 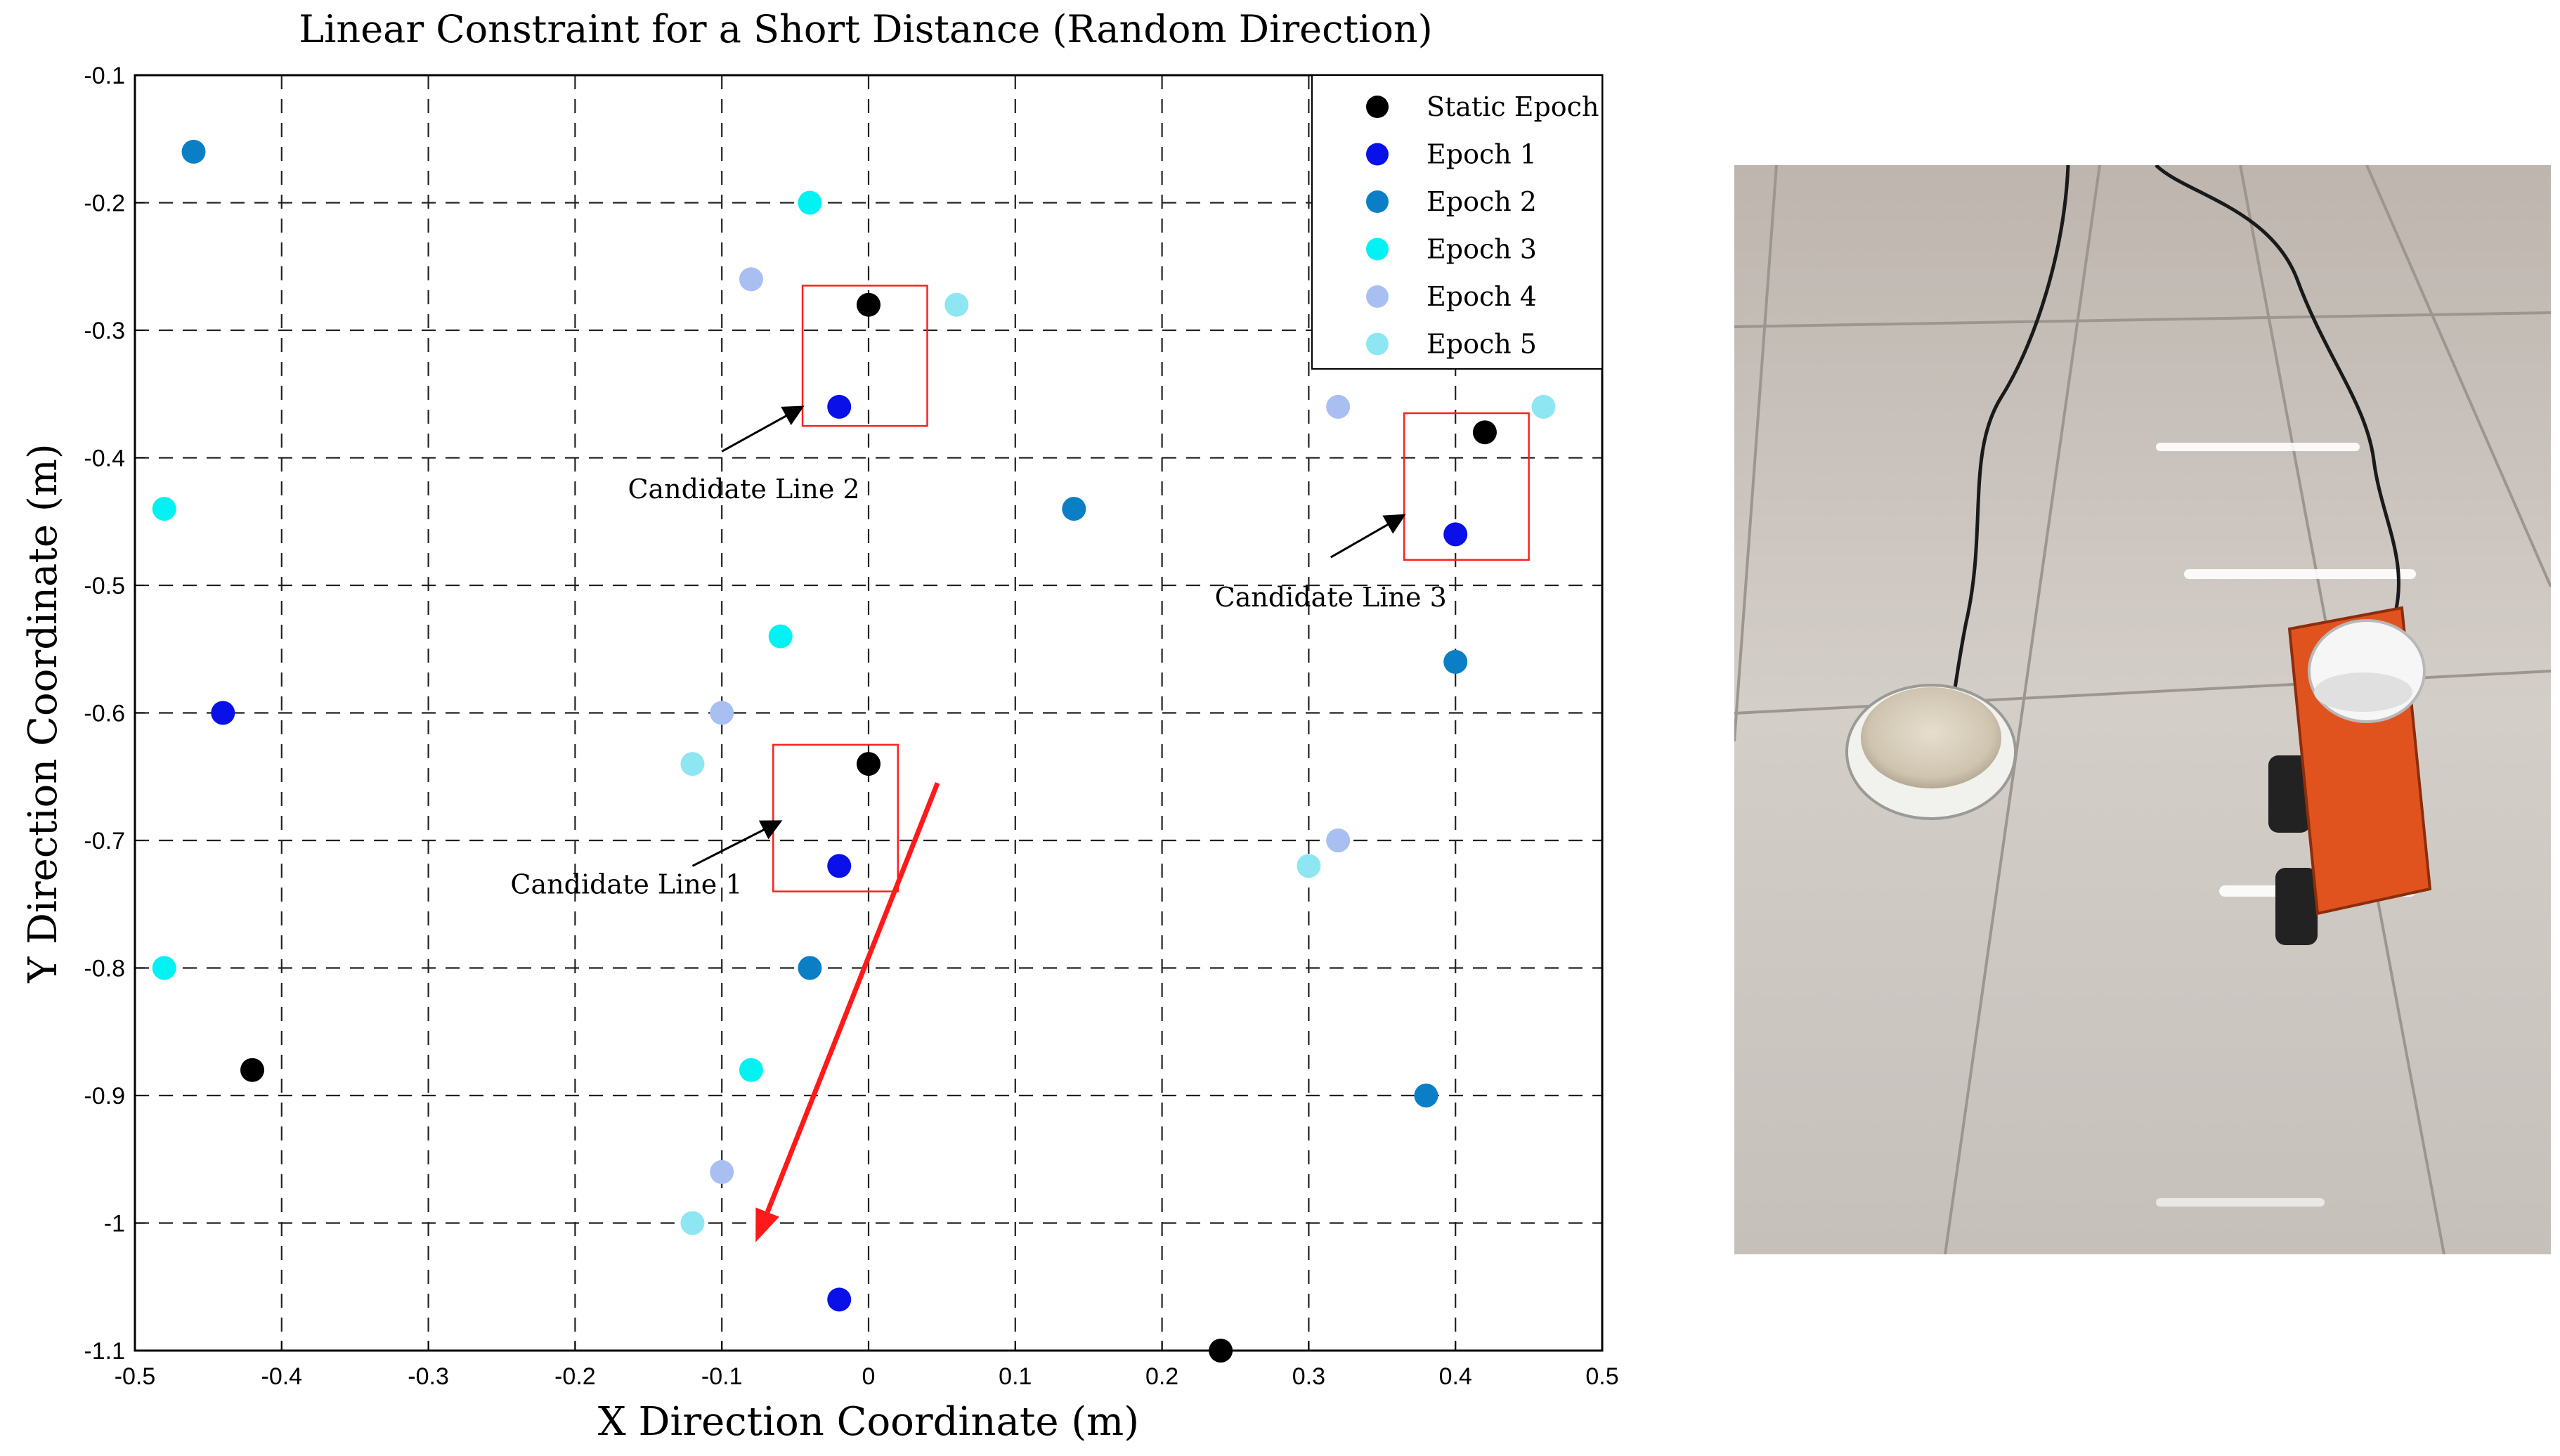 What do you see at coordinates (869, 1377) in the screenshot?
I see `x-tick-label: 0` at bounding box center [869, 1377].